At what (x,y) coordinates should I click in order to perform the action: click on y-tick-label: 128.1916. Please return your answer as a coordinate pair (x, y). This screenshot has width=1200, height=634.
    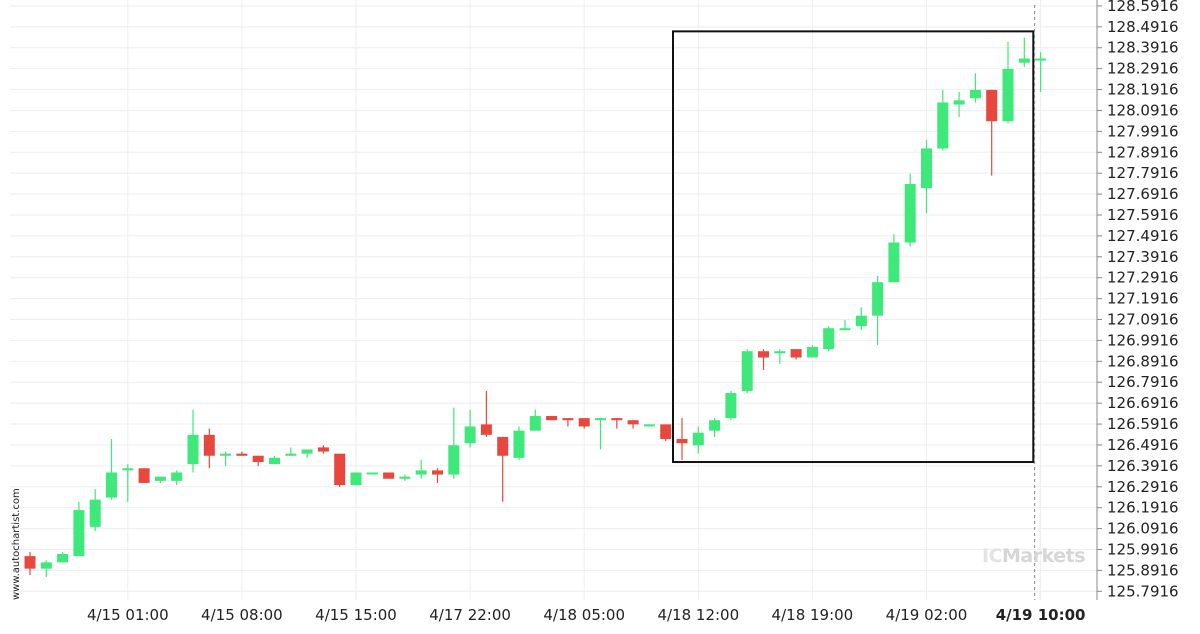
    Looking at the image, I should click on (1143, 90).